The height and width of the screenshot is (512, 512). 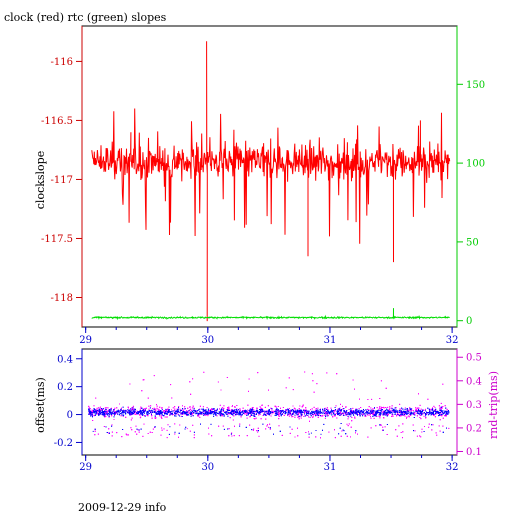 I want to click on x-tick-label: 32, so click(x=452, y=340).